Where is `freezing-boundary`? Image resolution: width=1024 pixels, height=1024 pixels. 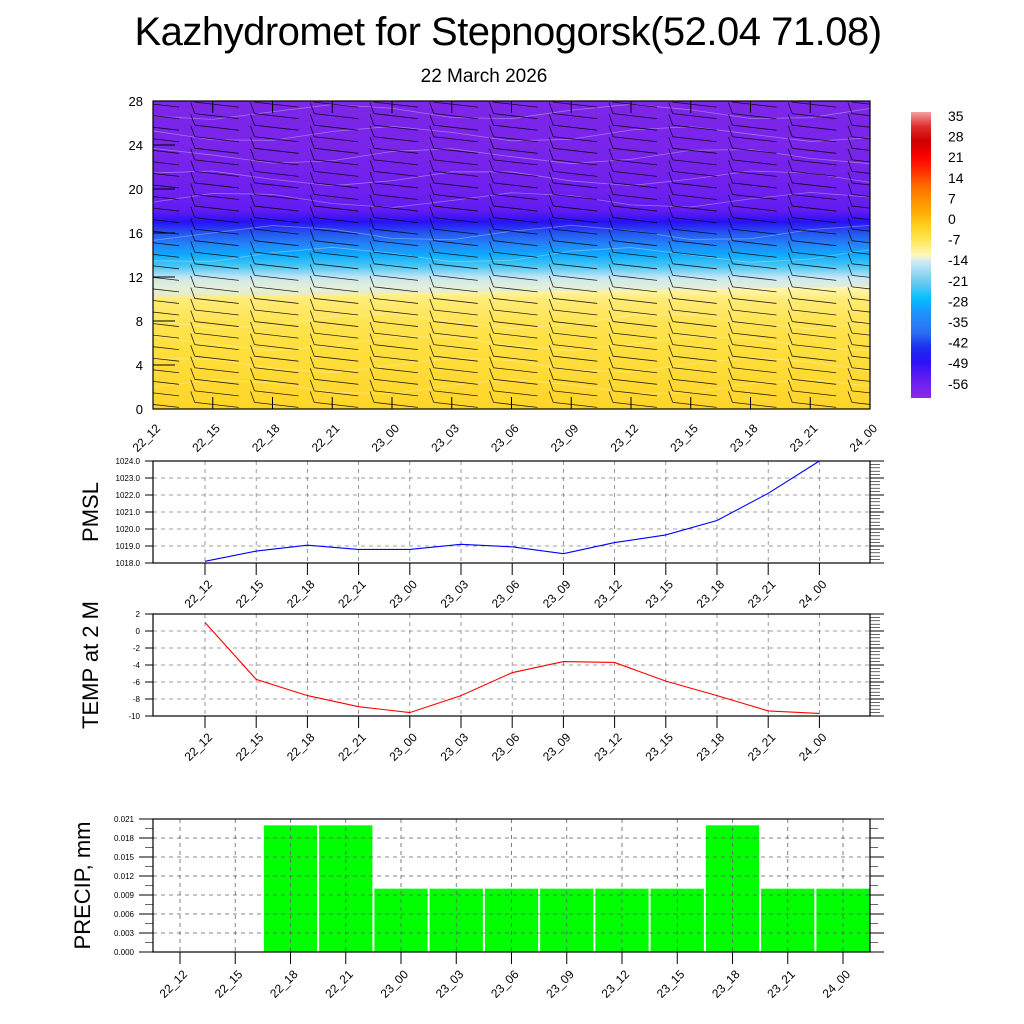 freezing-boundary is located at coordinates (511, 287).